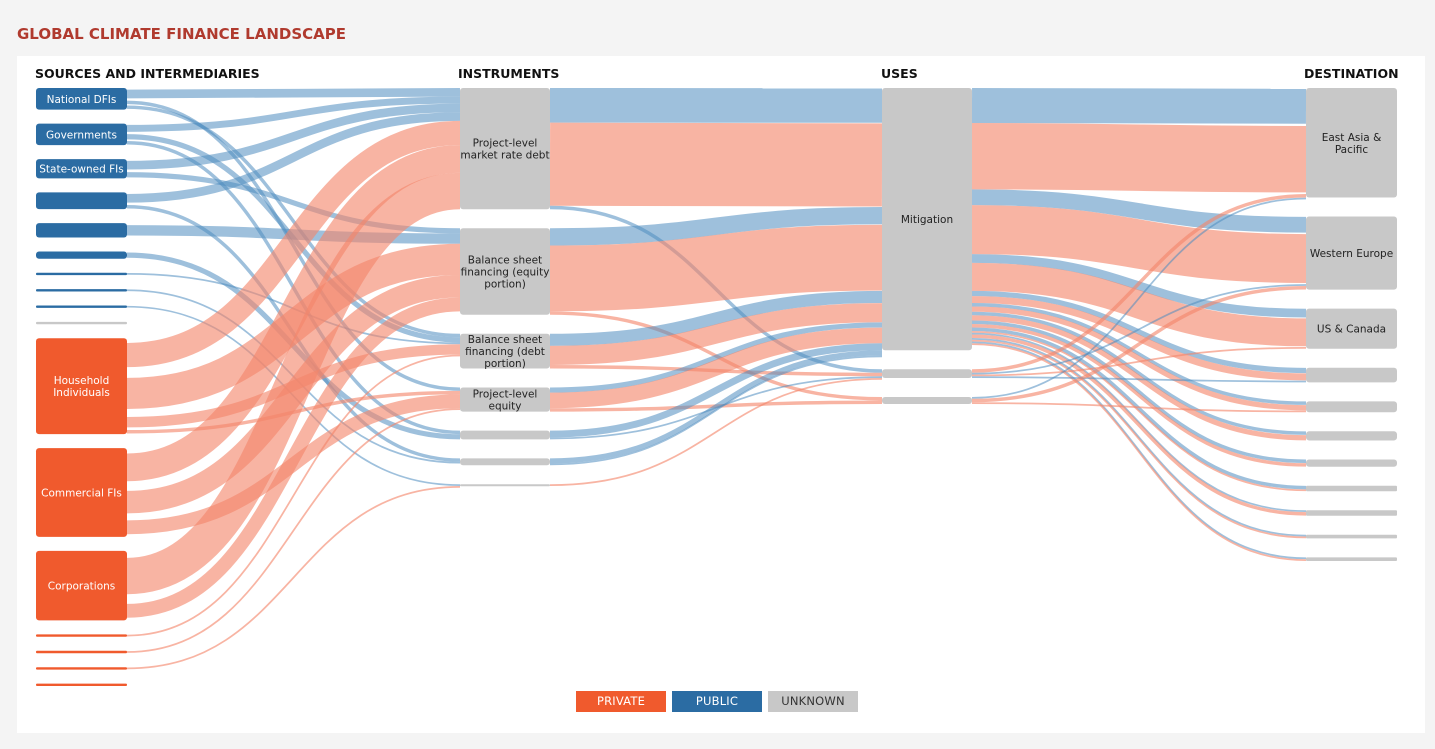 This screenshot has width=1435, height=749. Describe the element at coordinates (899, 73) in the screenshot. I see `column-header-uses: USES` at that location.